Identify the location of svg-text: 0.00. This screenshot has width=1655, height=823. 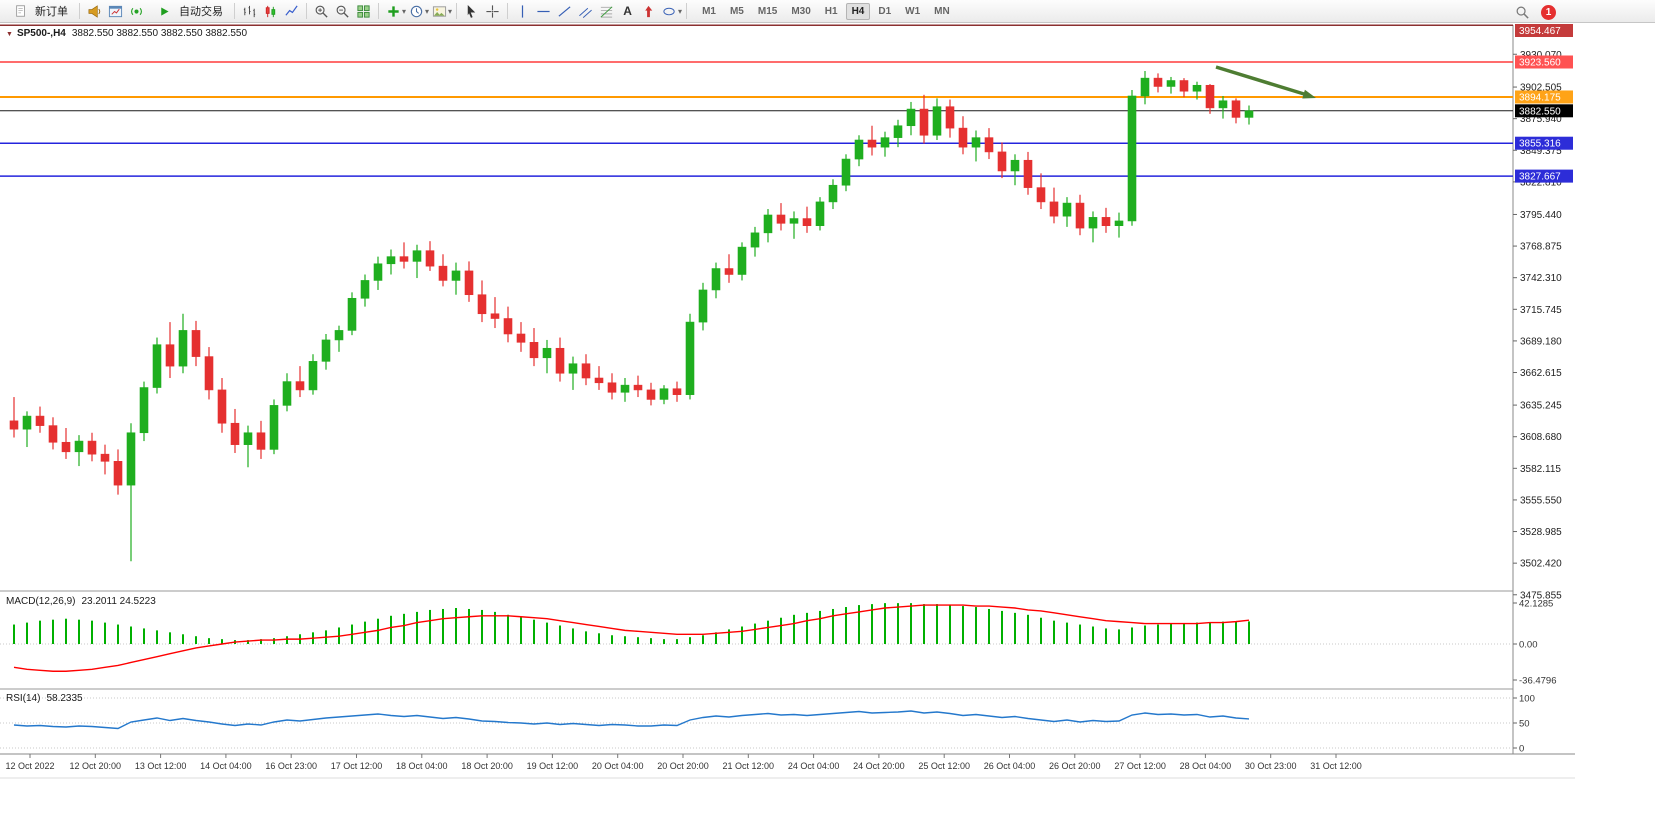
(1528, 645).